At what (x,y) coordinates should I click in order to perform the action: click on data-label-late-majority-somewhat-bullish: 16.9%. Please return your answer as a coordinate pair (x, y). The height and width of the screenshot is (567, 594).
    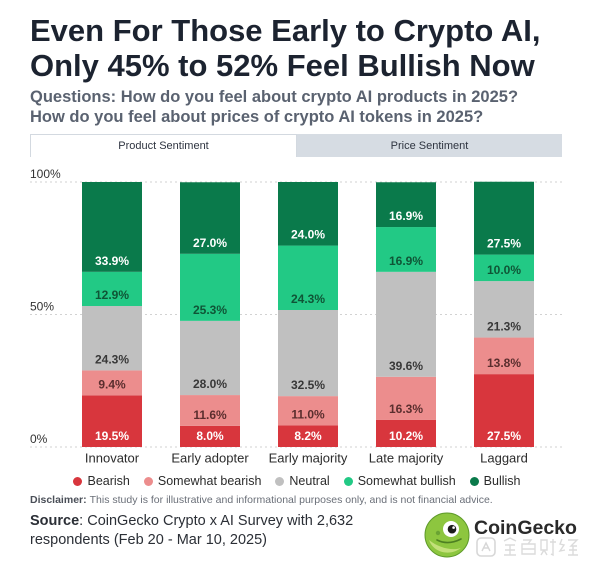
    Looking at the image, I should click on (406, 261).